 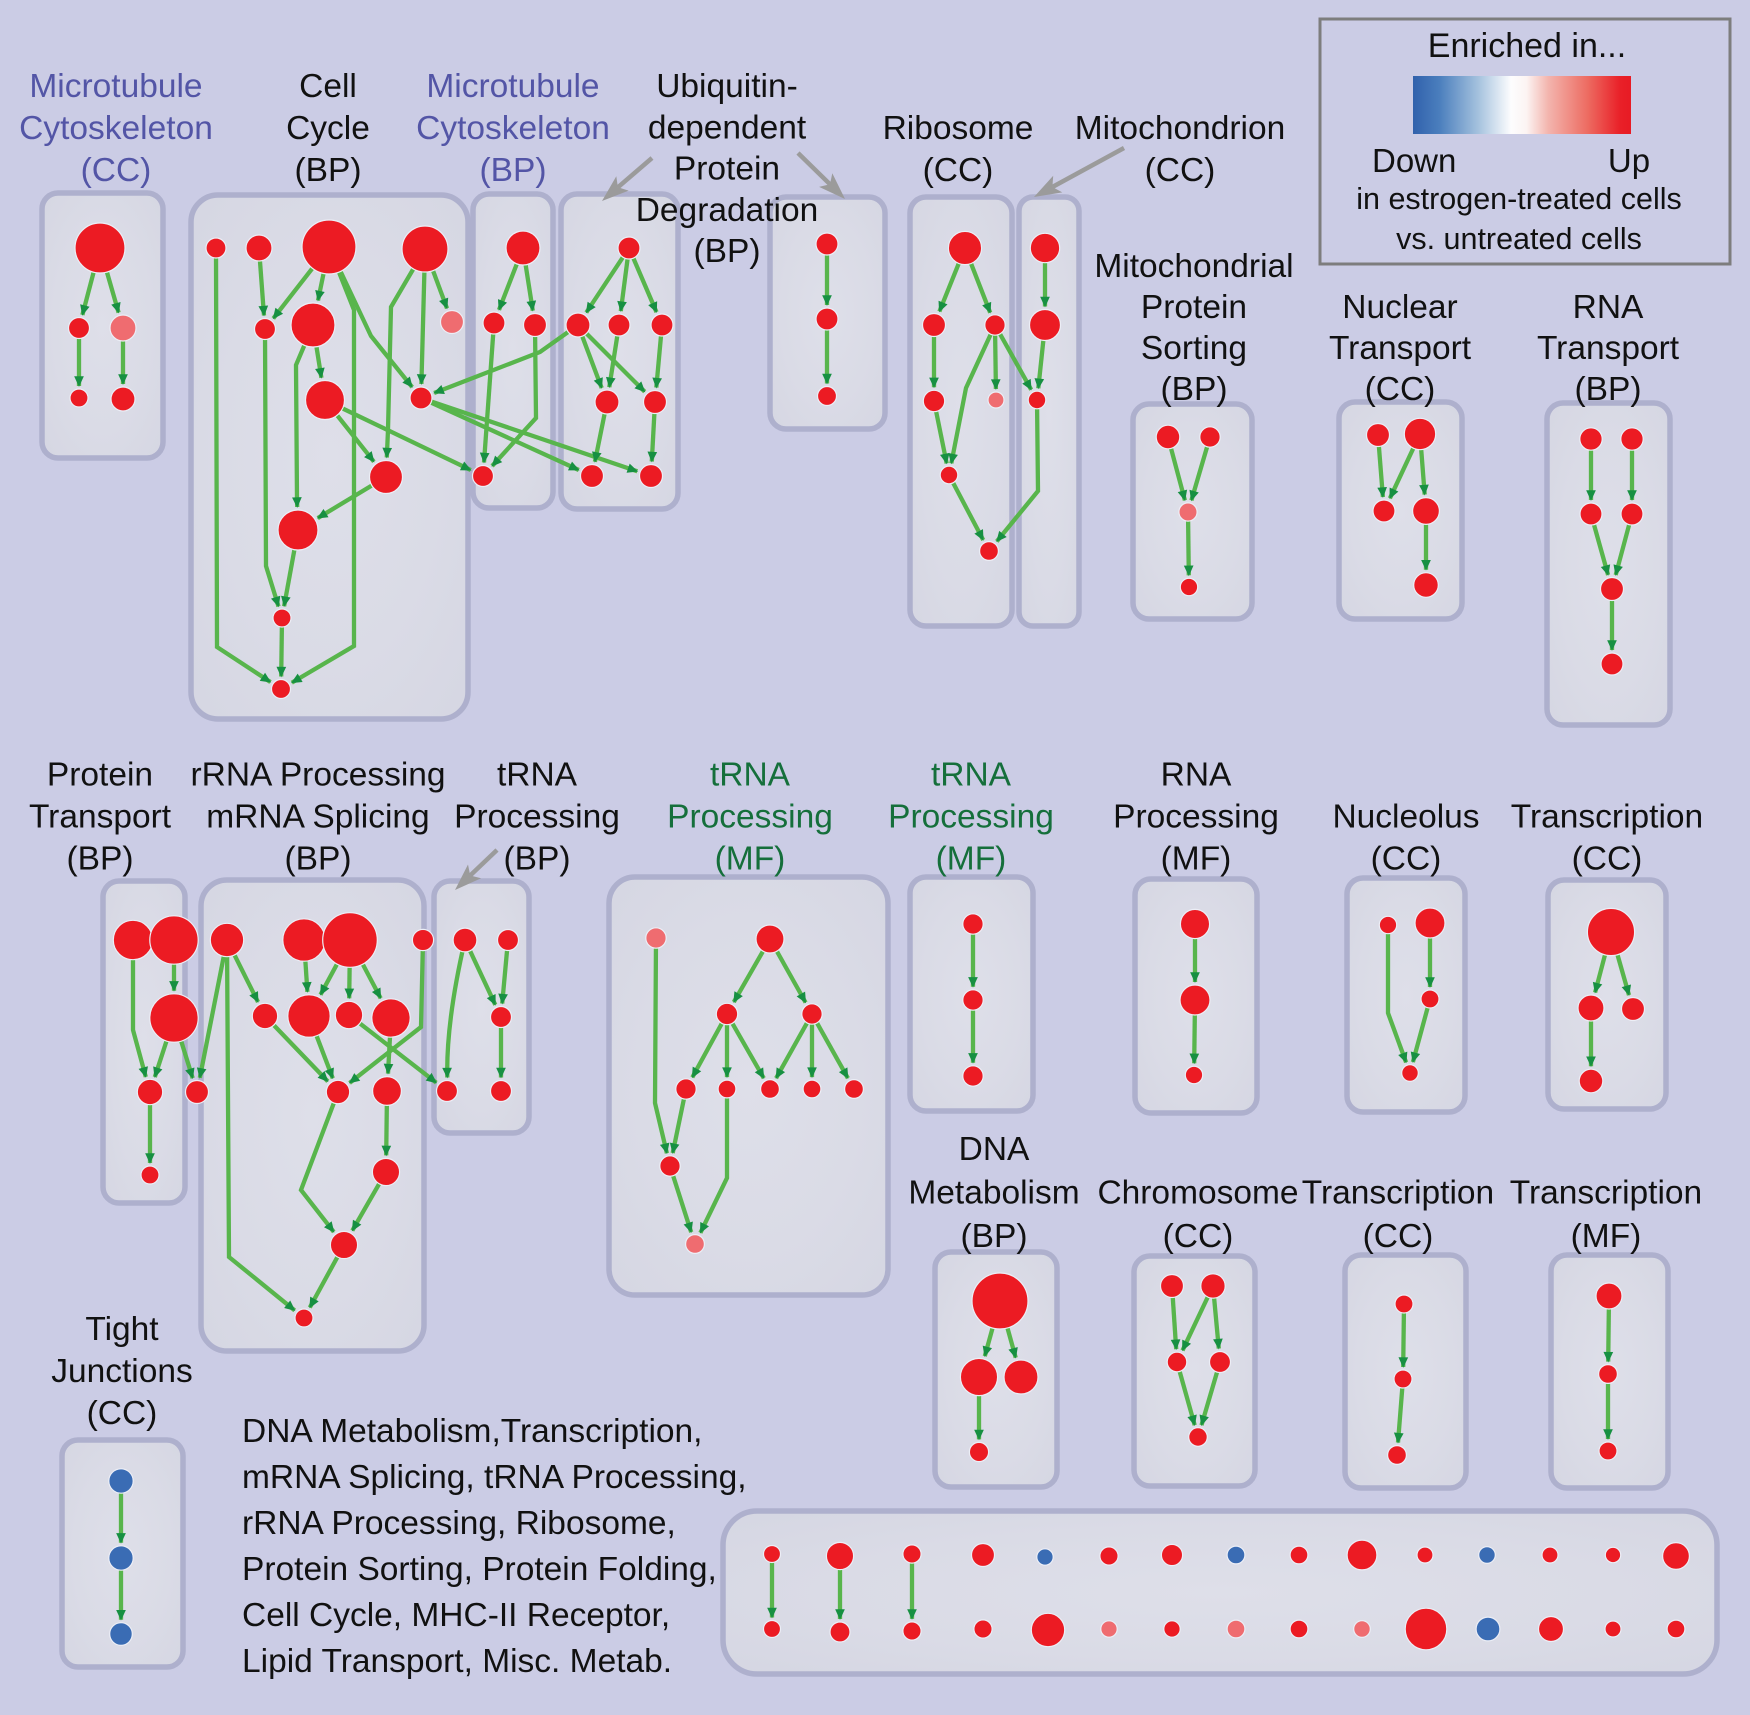 I want to click on svg-text: rRNA Processing, so click(x=317, y=775).